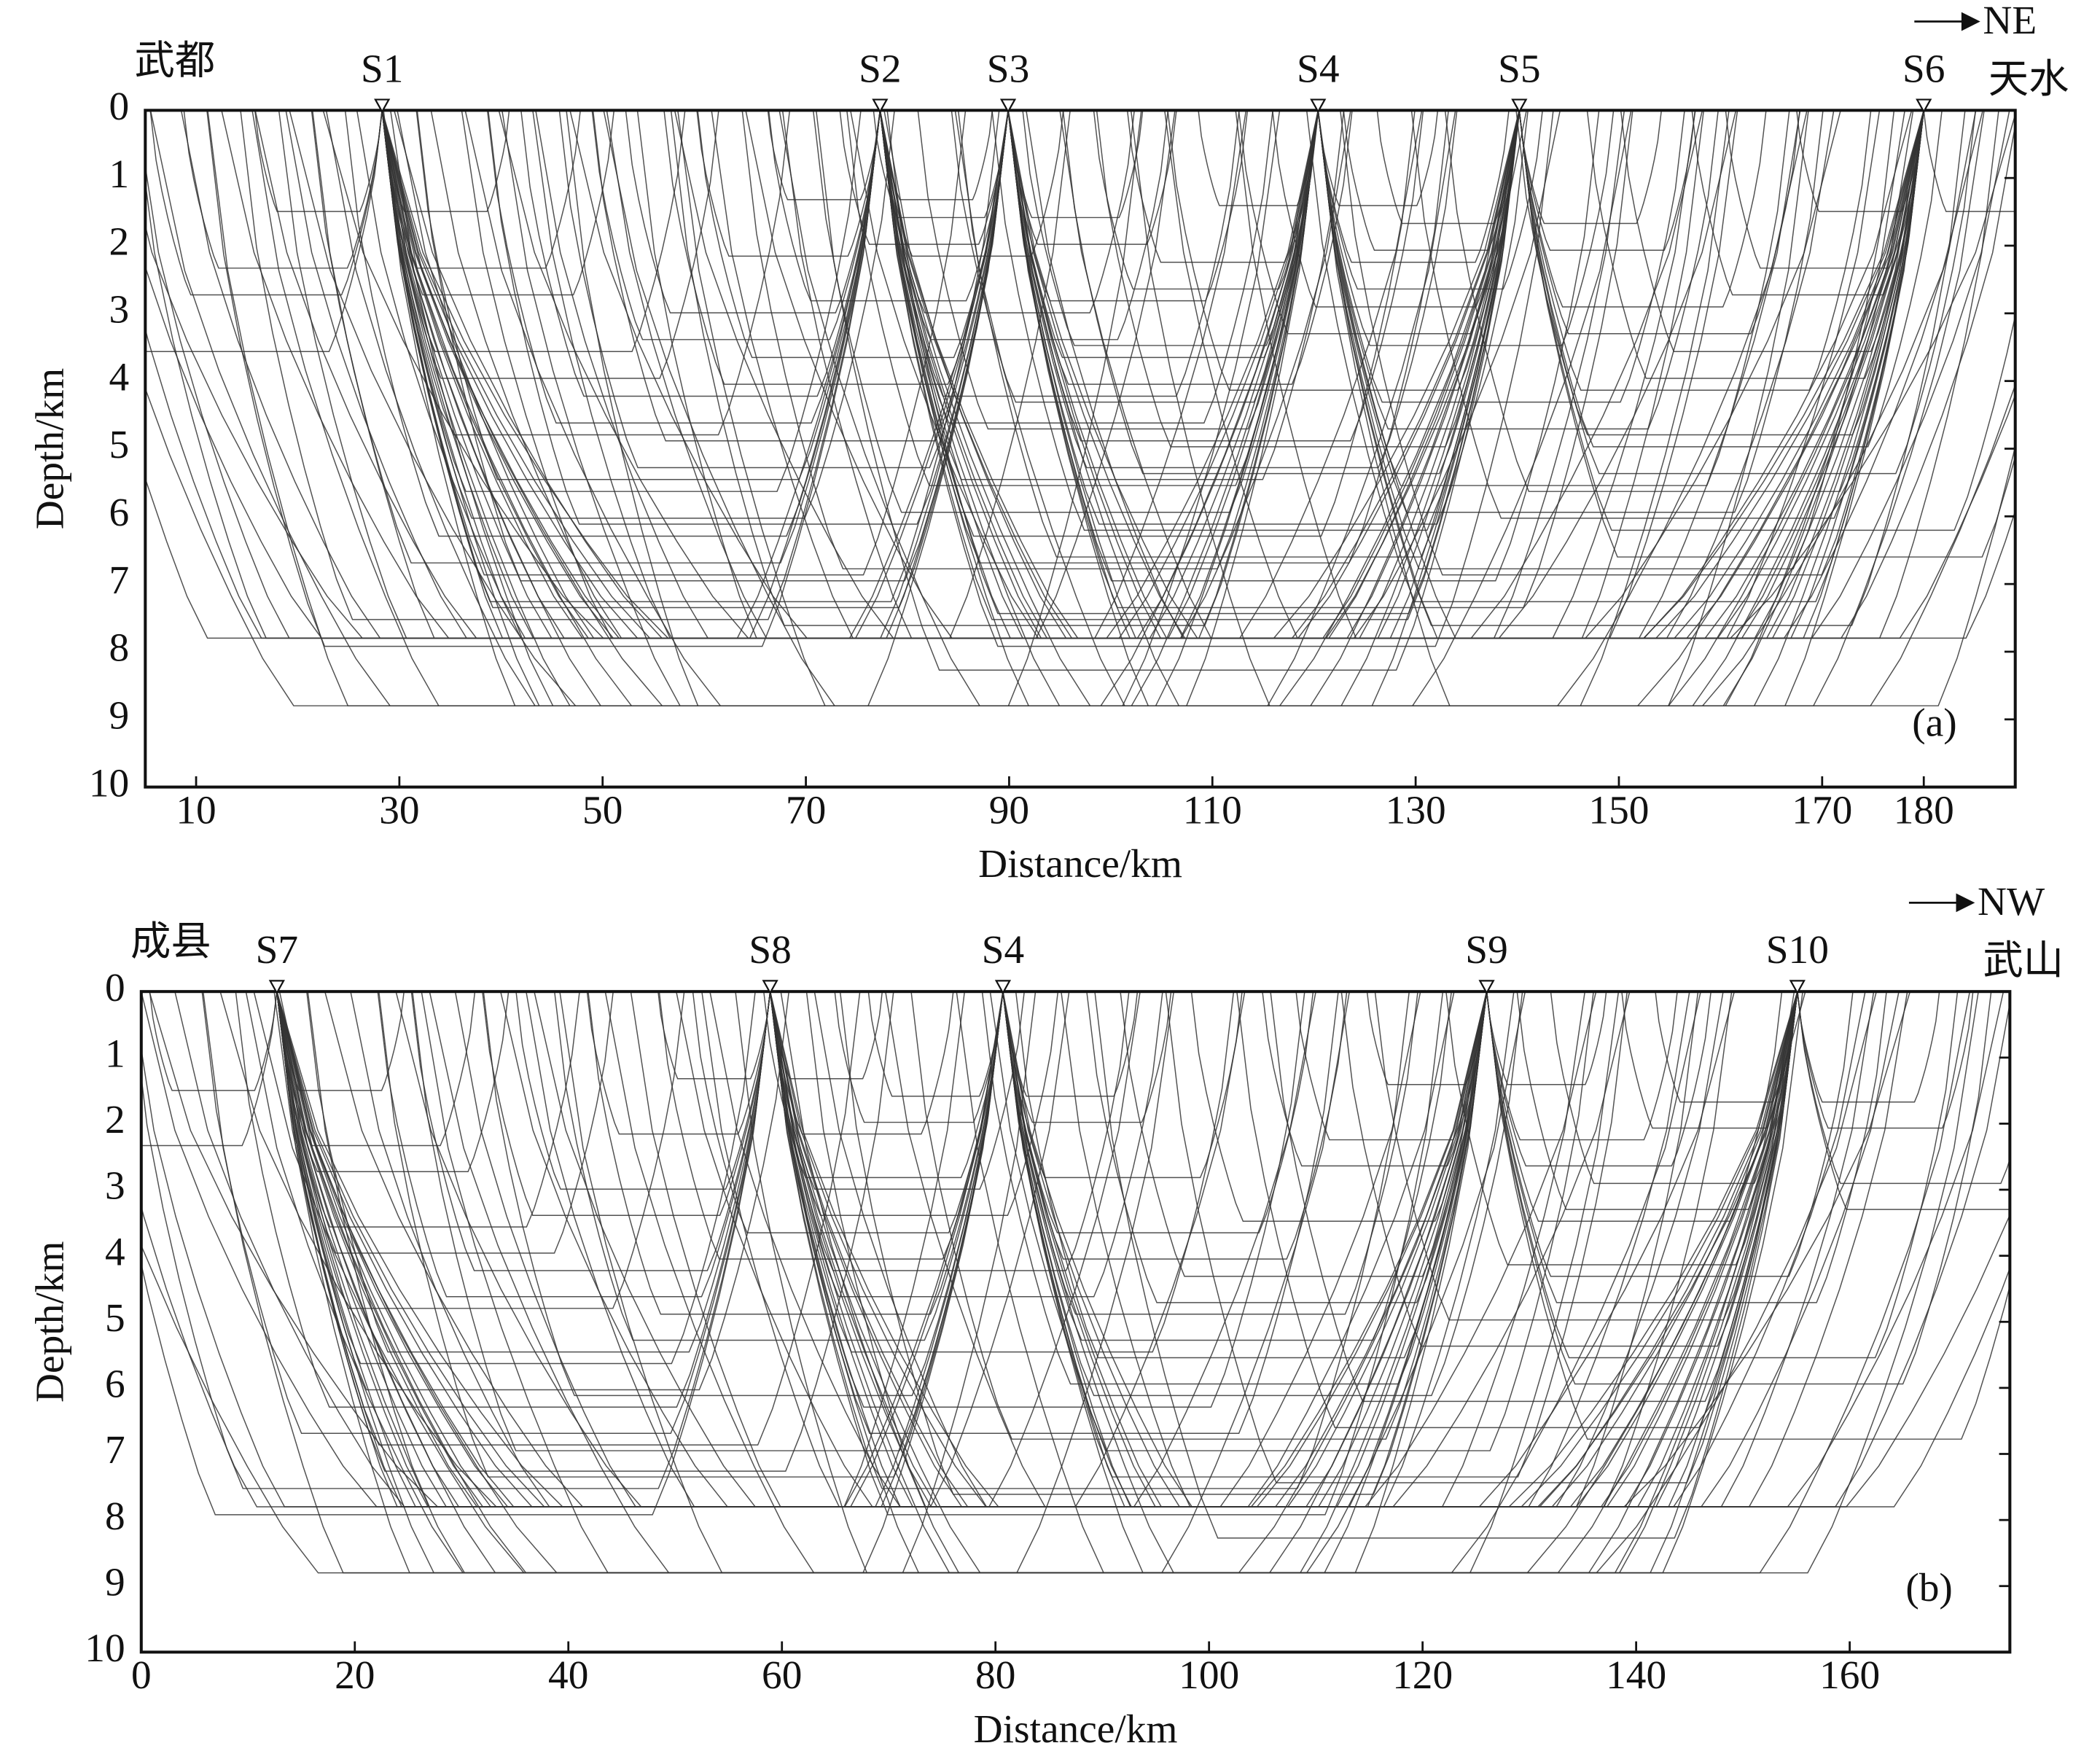  What do you see at coordinates (1849, 1675) in the screenshot?
I see `x-tick-label: 160` at bounding box center [1849, 1675].